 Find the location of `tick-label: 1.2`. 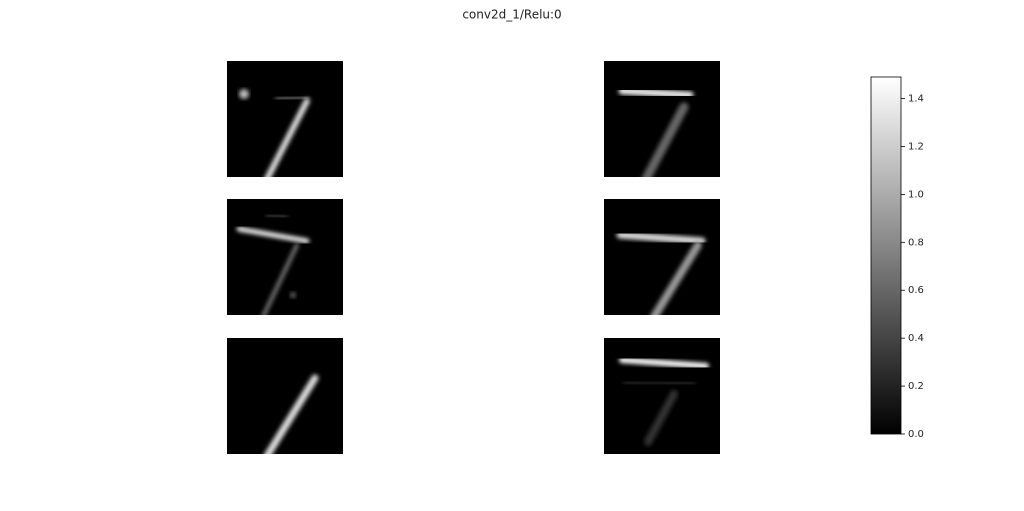

tick-label: 1.2 is located at coordinates (916, 146).